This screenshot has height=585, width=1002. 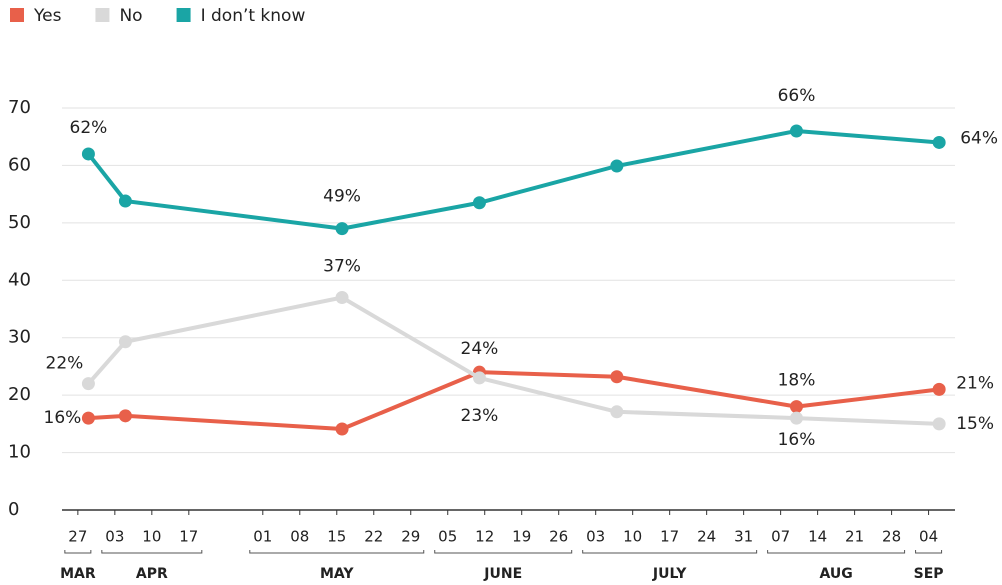 I want to click on x-tick-label: 19, so click(x=521, y=537).